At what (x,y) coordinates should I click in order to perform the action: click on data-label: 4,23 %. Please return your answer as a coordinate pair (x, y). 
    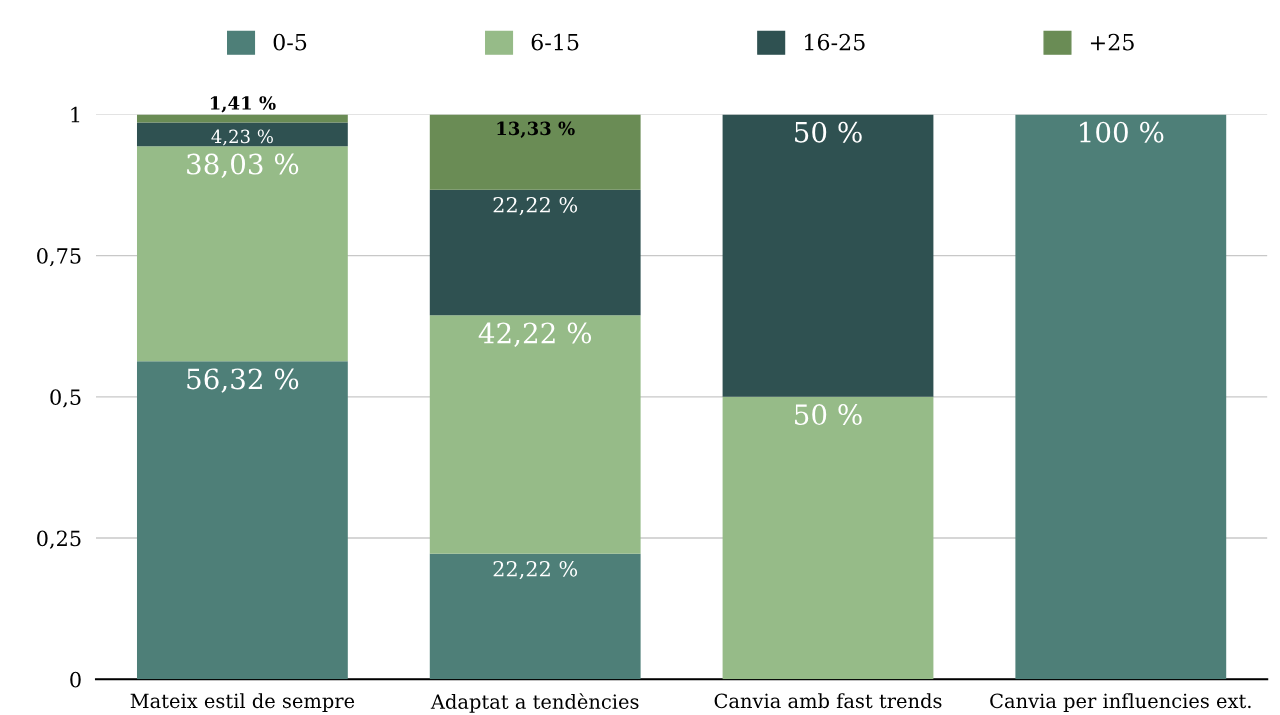
    Looking at the image, I should click on (242, 137).